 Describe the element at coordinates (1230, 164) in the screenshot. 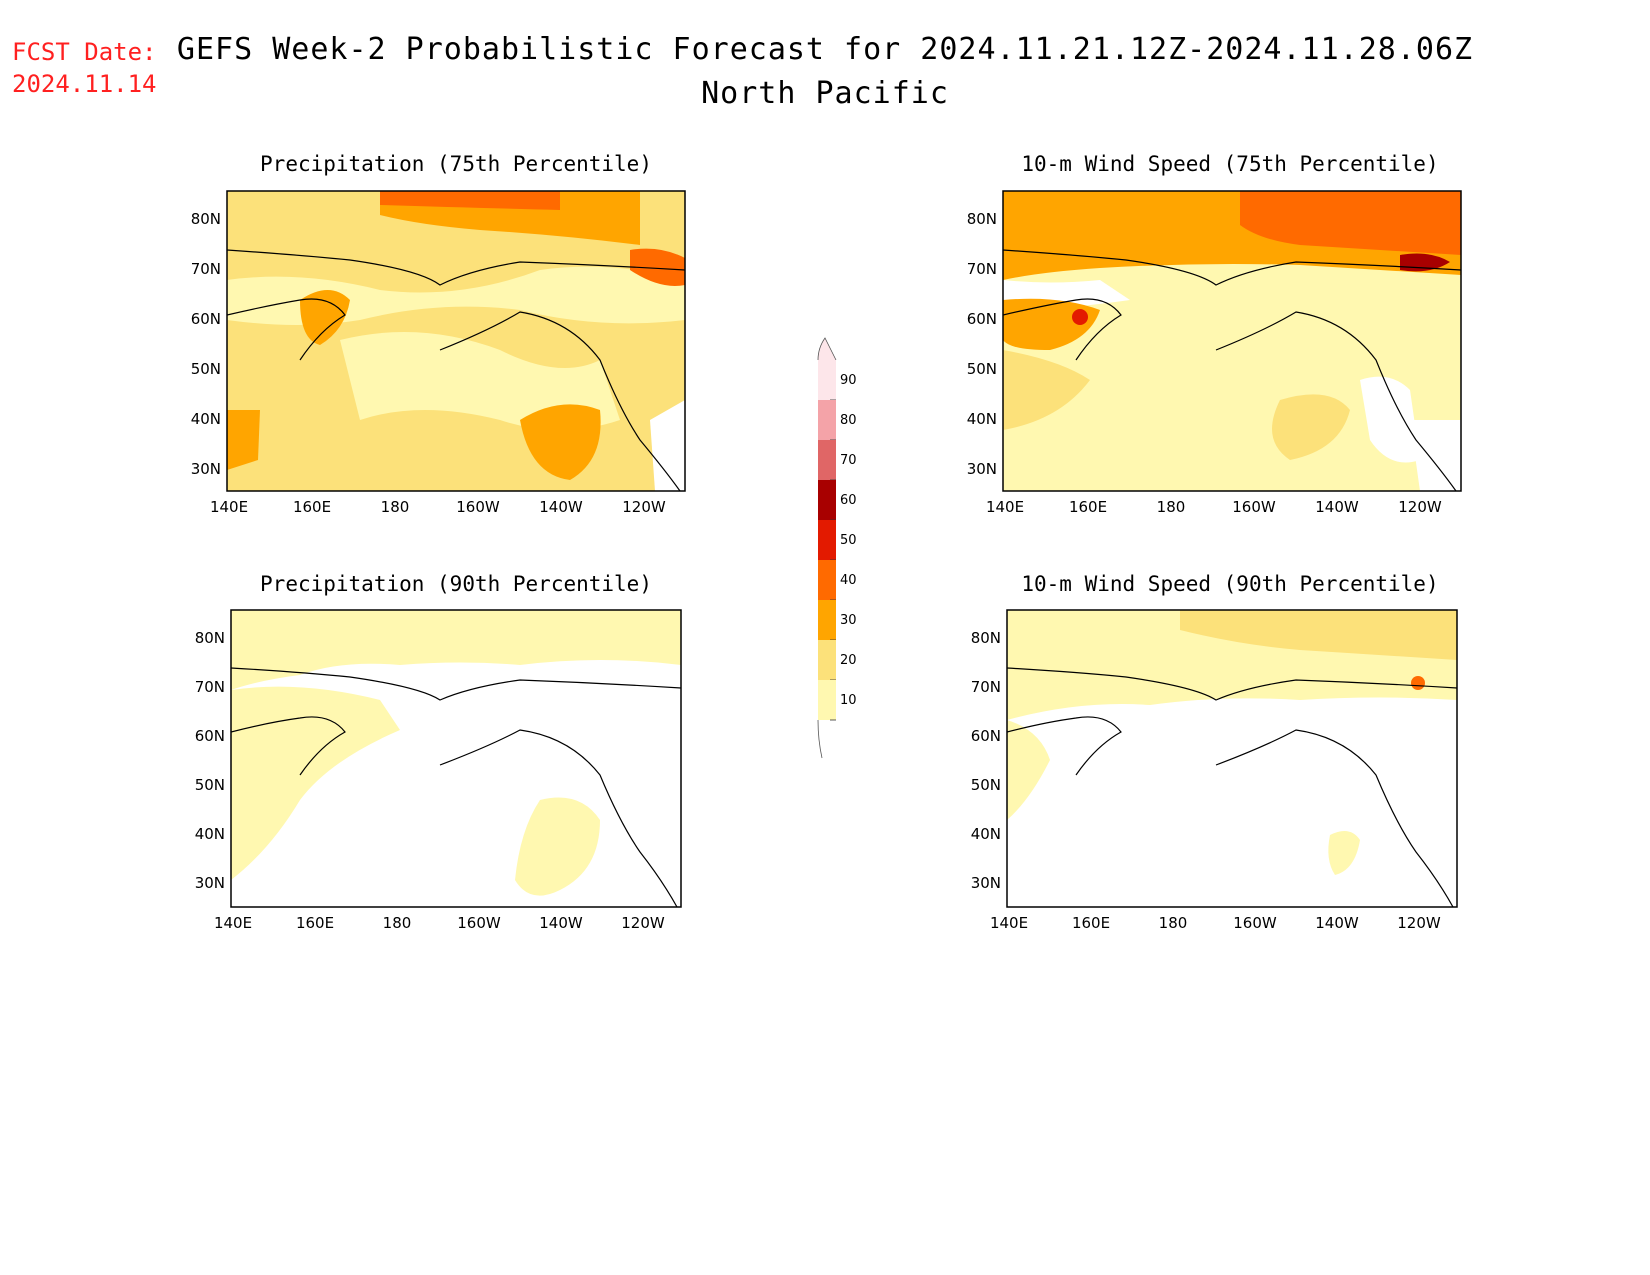

I see `panel-title-wind75: 10-m Wind Speed (75th Percentile)` at that location.